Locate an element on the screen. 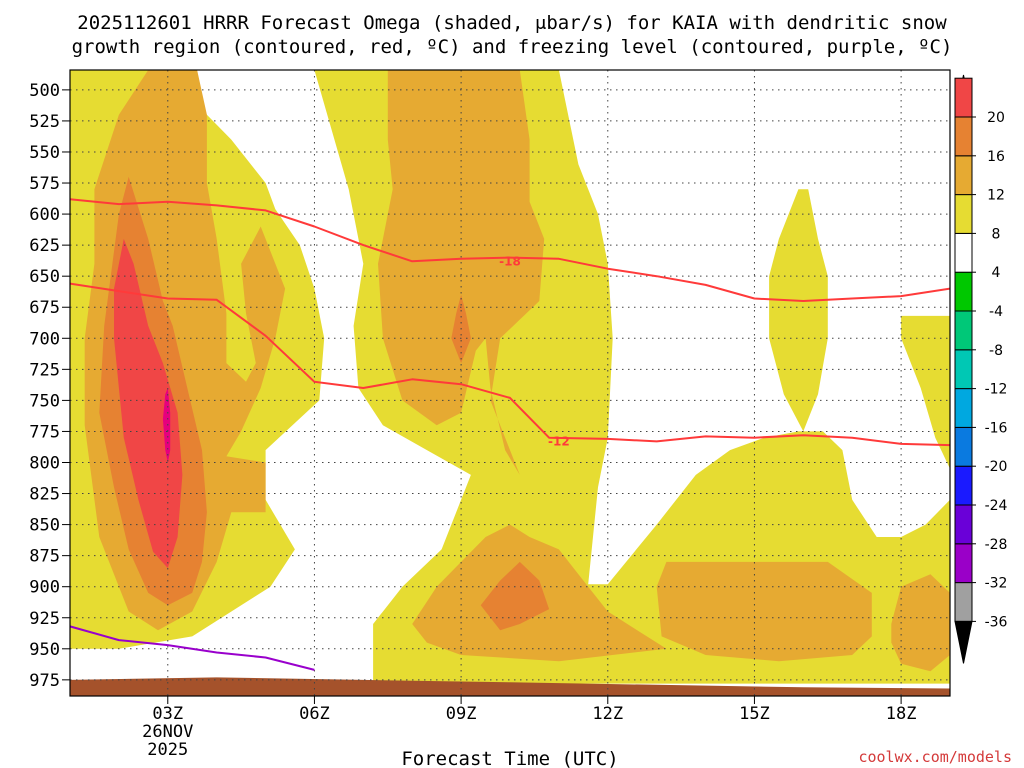  x-tick-date-line: 26NOV is located at coordinates (167, 732).